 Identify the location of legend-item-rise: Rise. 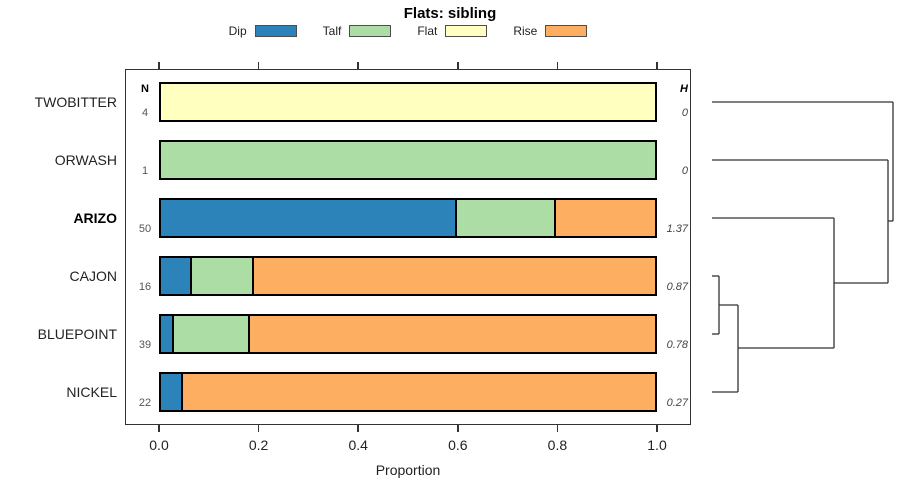
(550, 31).